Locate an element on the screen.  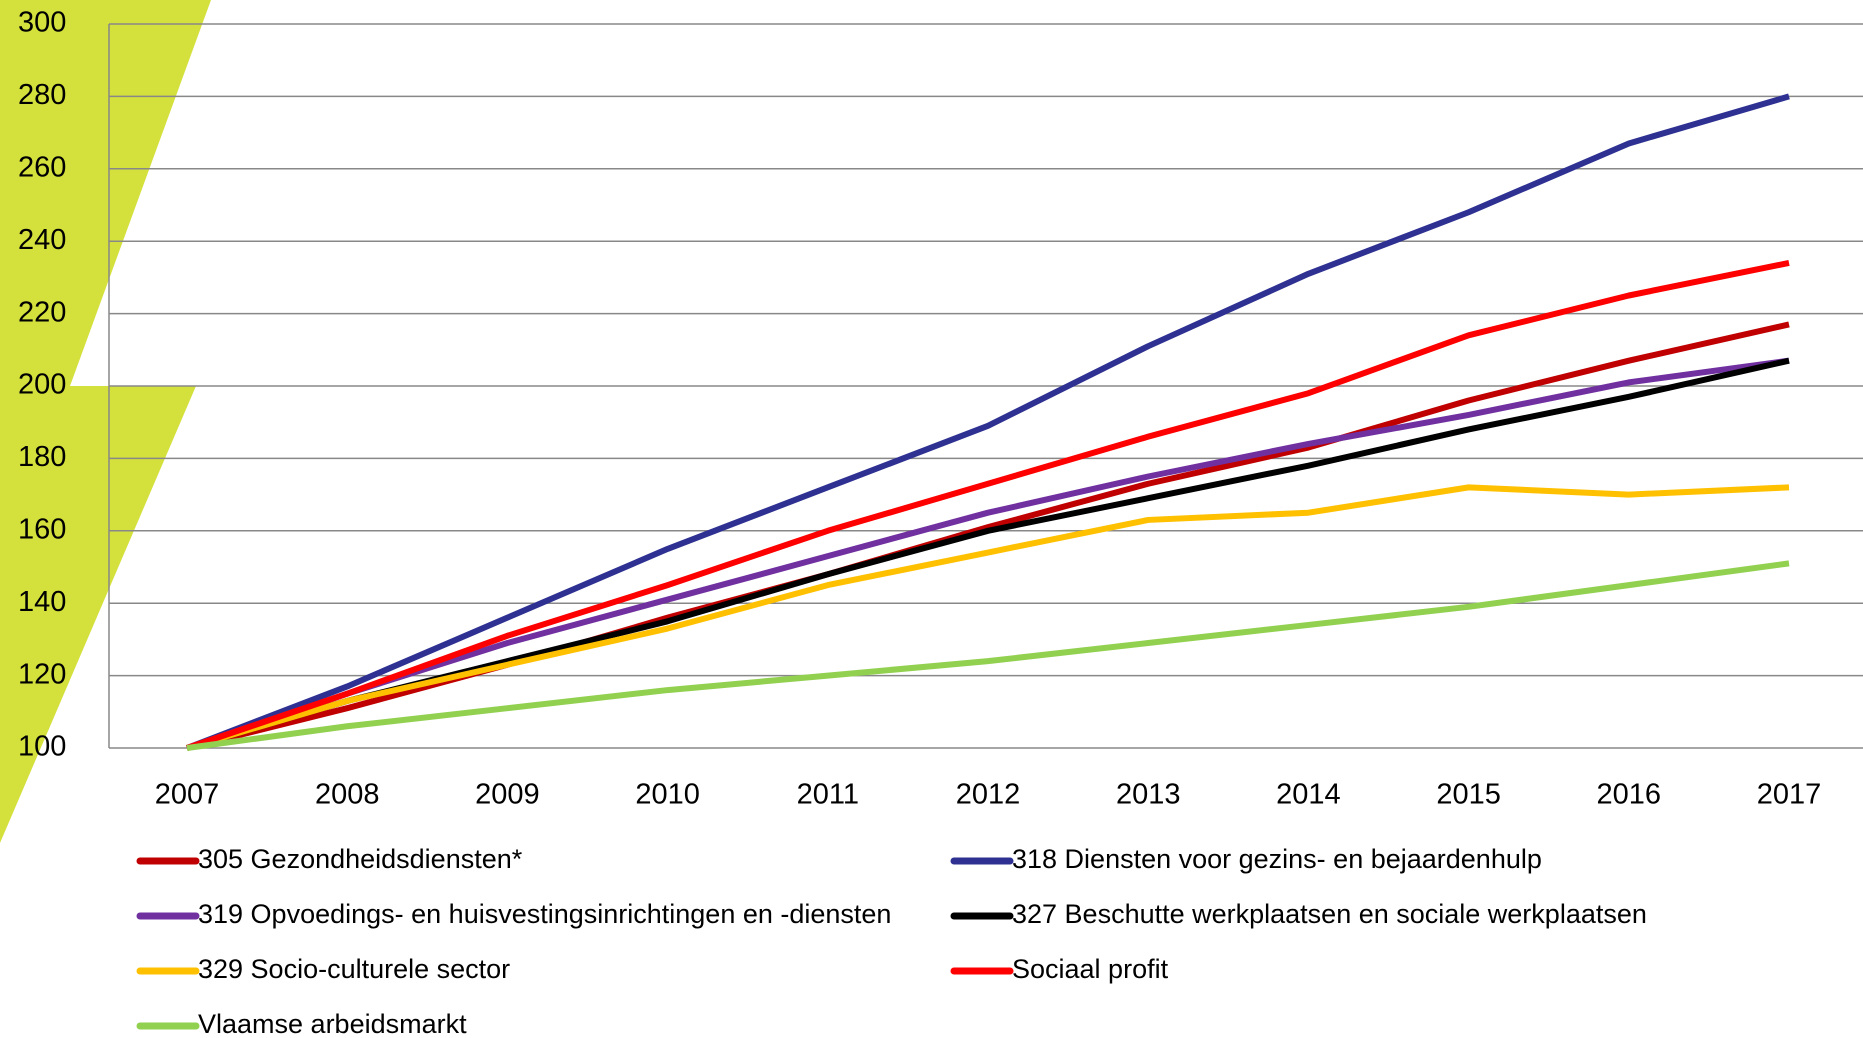
x-tick-label: 2012 is located at coordinates (988, 795).